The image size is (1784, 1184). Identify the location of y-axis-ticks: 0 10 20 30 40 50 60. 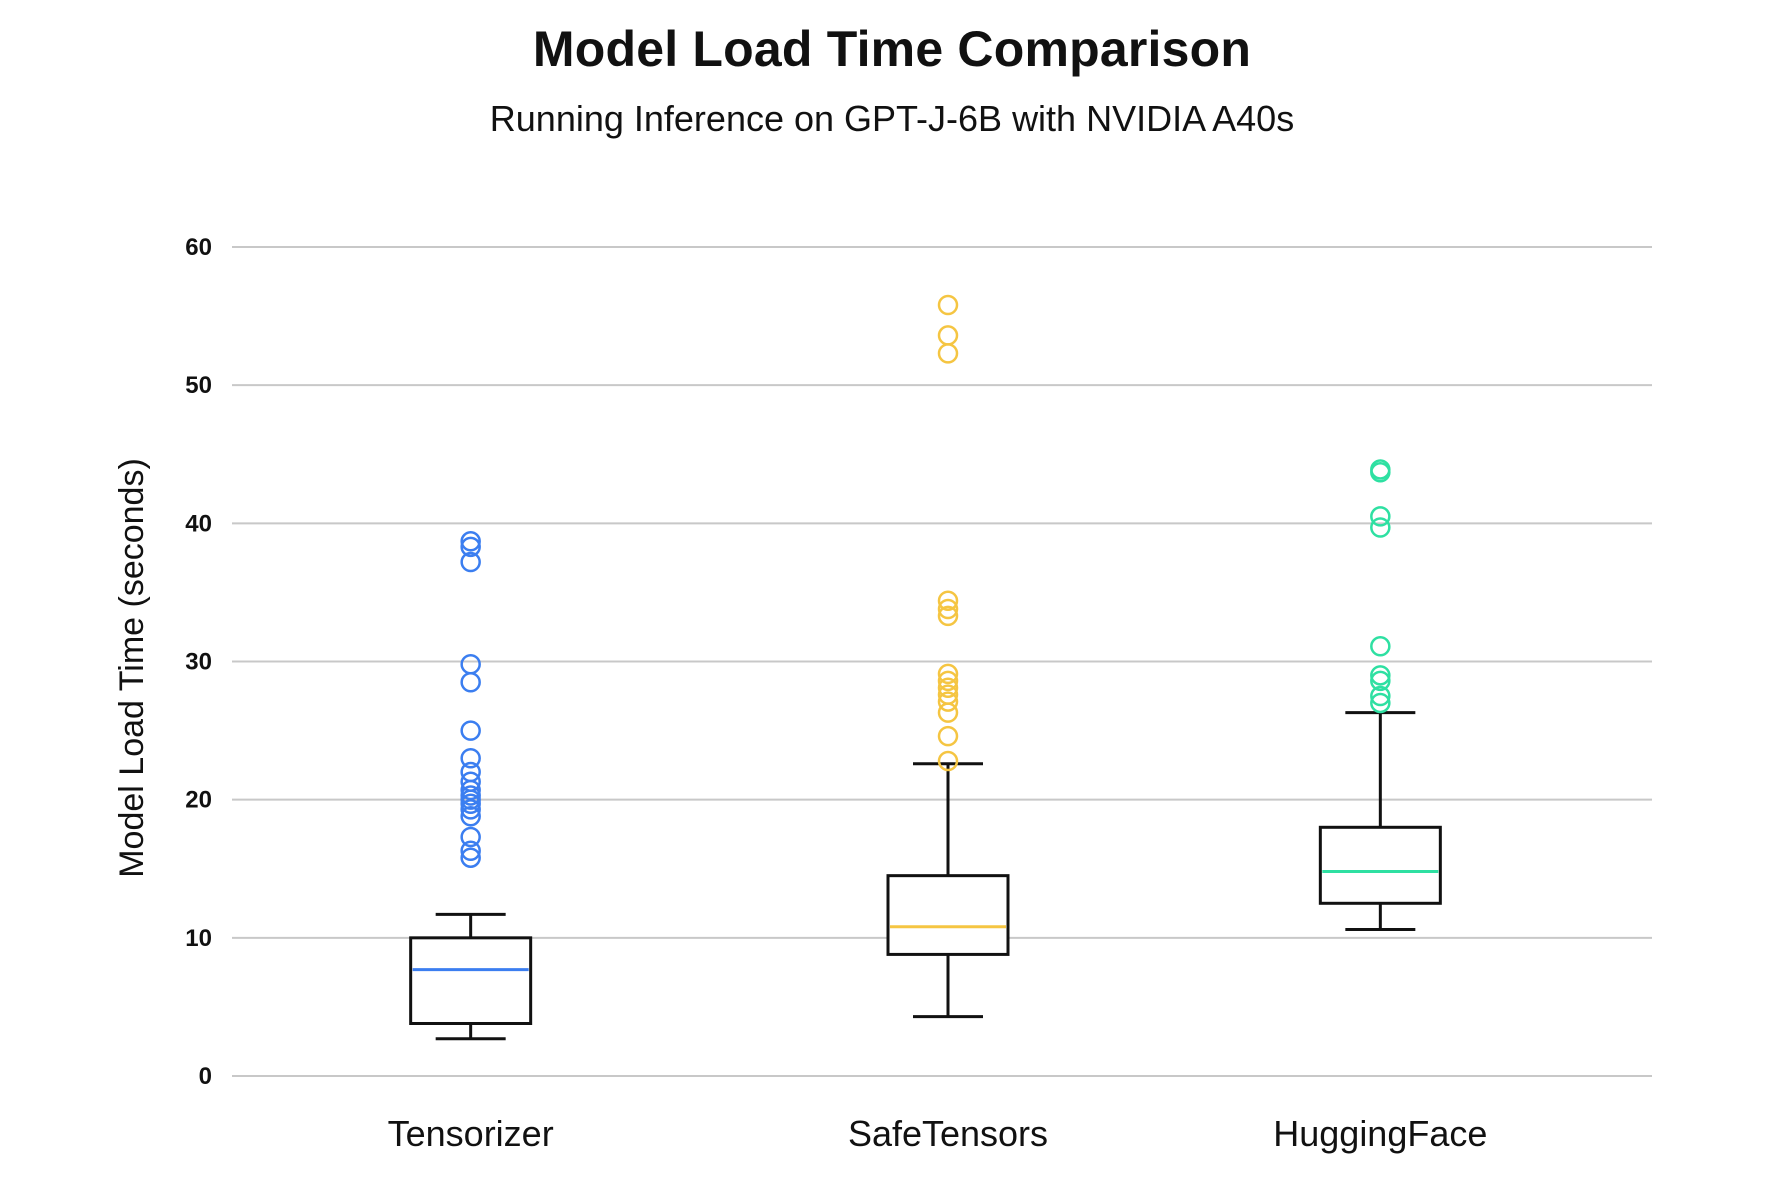
(198, 662).